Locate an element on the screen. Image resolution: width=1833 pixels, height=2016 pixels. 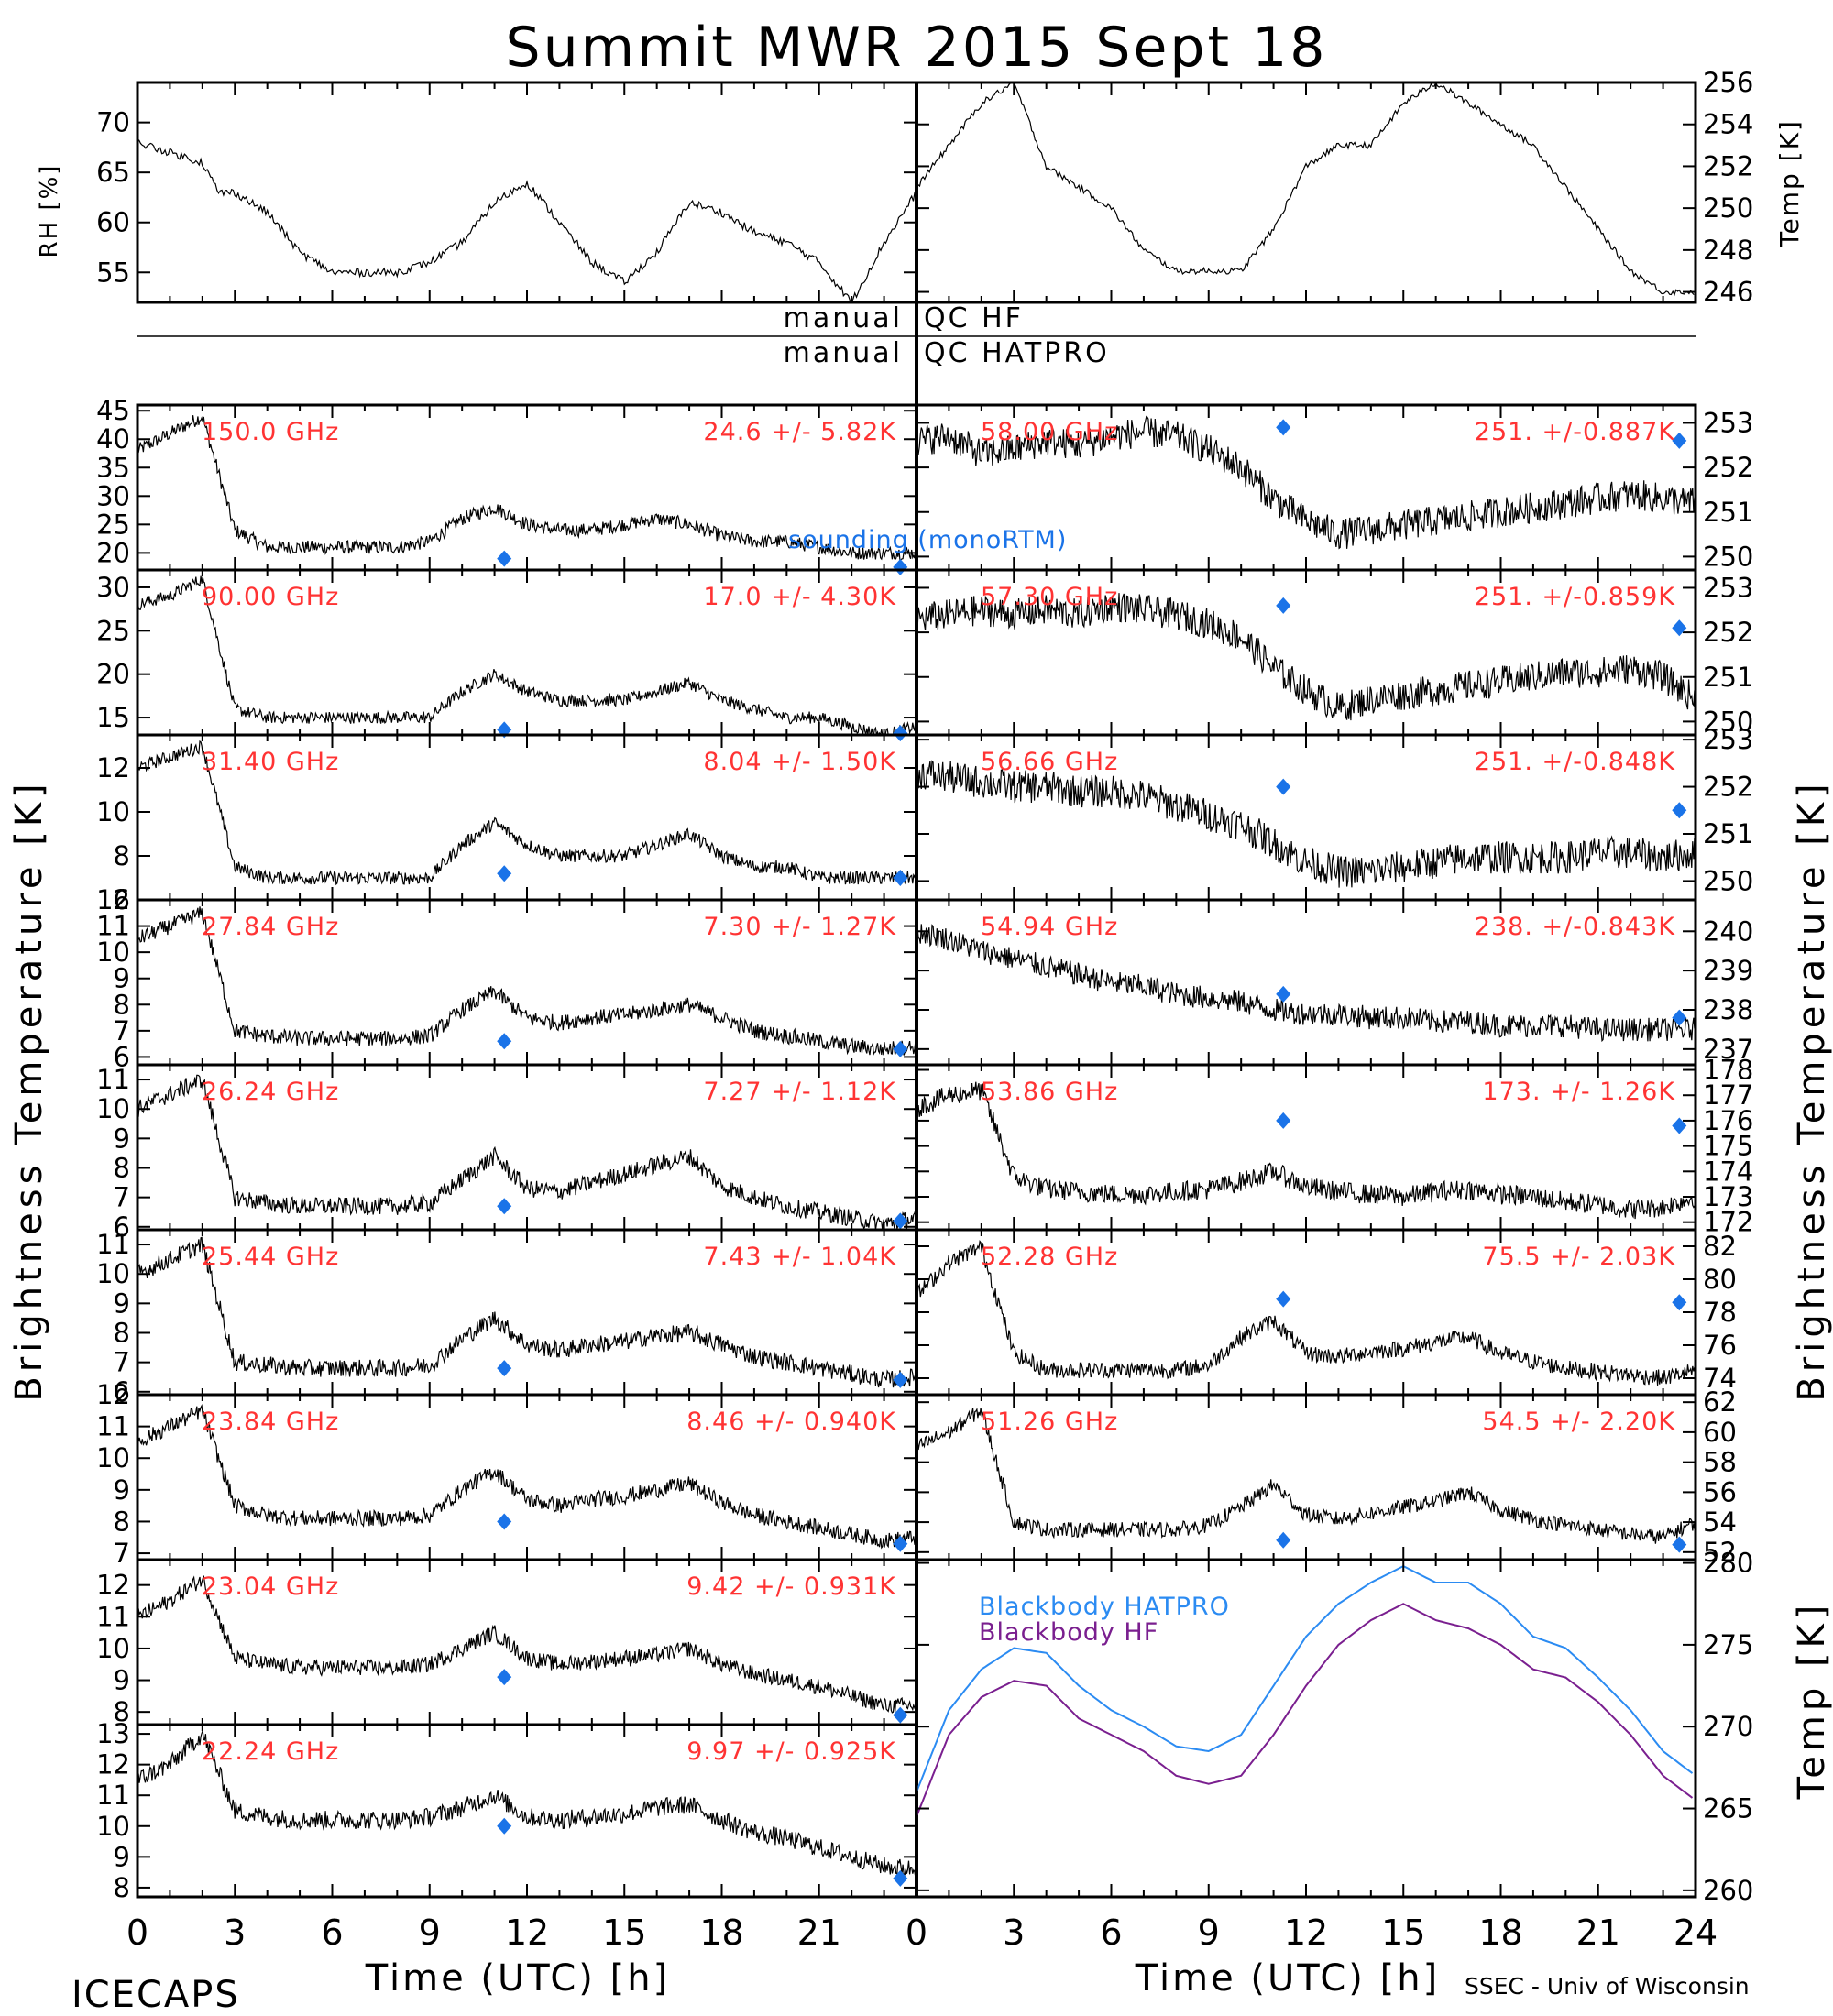
y-tick-label: 173 is located at coordinates (1728, 1196).